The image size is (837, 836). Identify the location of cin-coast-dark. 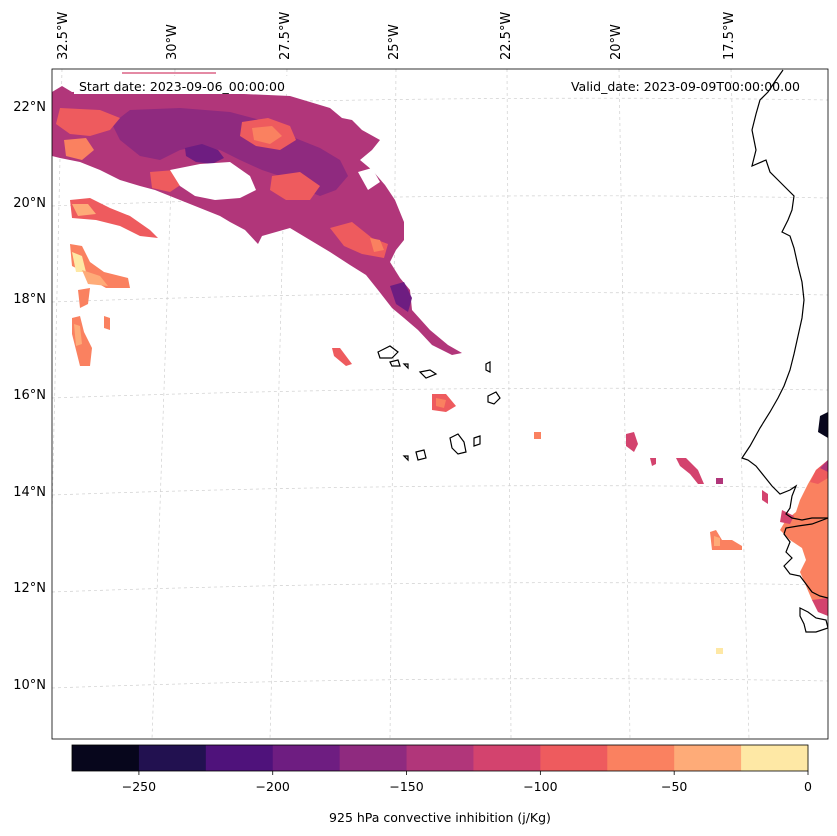
(823, 425).